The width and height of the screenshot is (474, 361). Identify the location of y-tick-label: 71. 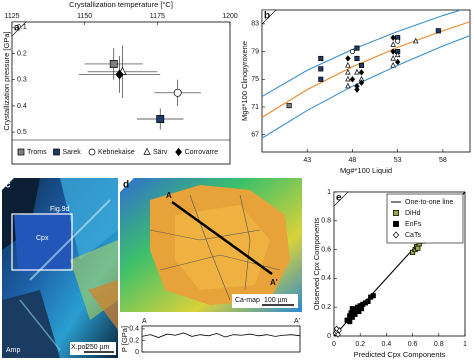
(255, 107).